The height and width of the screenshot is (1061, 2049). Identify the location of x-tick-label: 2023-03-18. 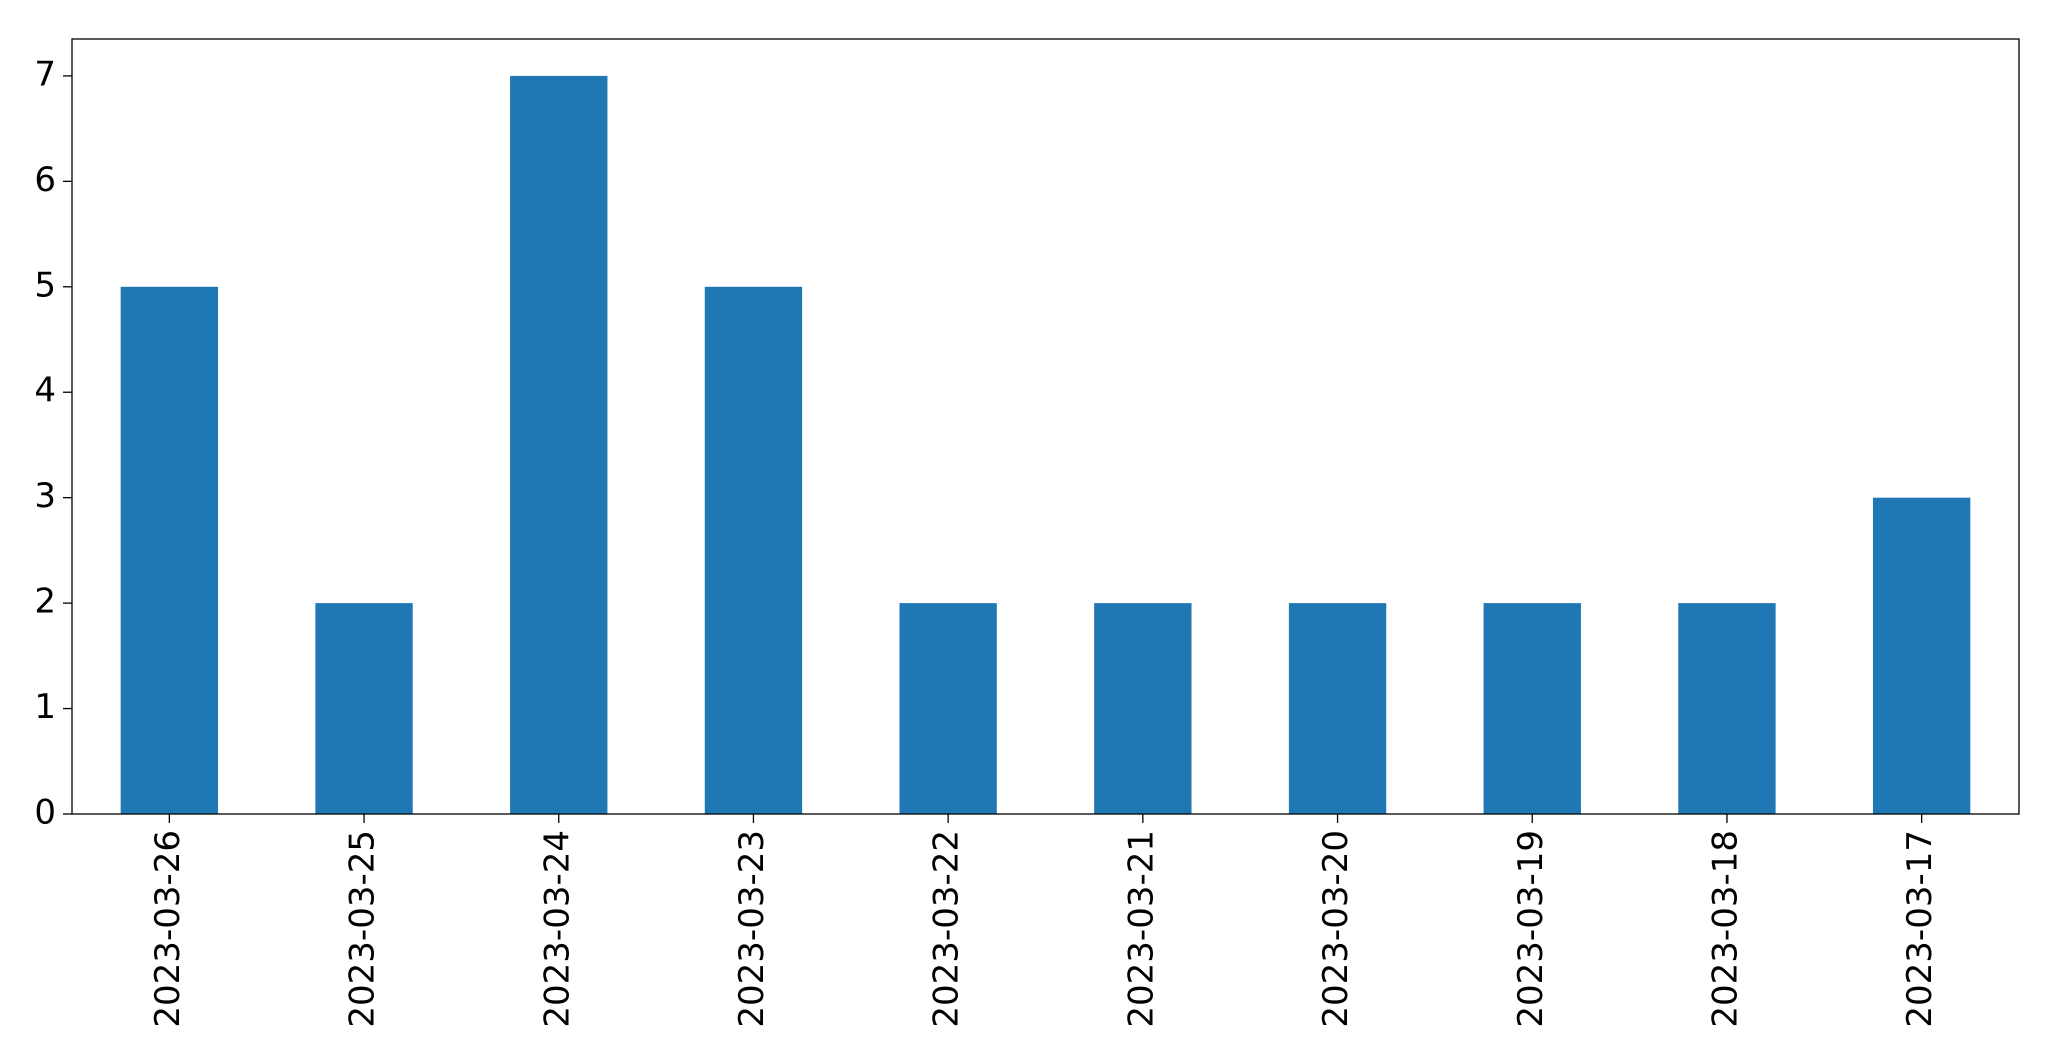
(1725, 929).